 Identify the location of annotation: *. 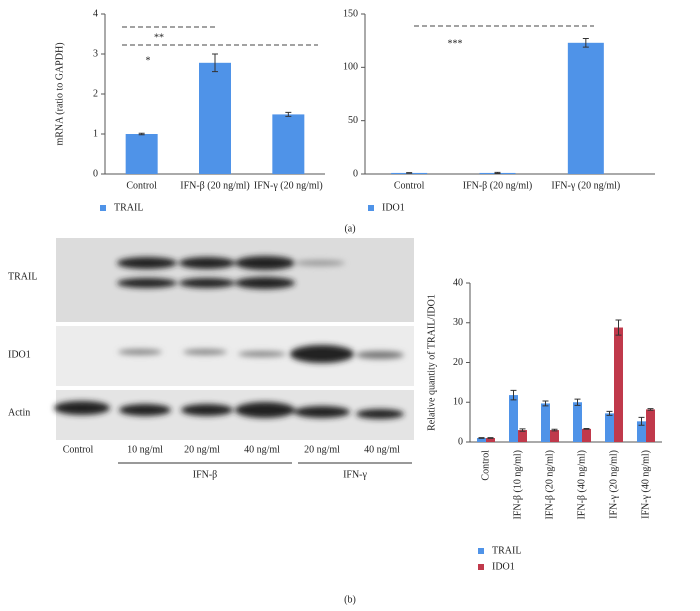
(148, 60).